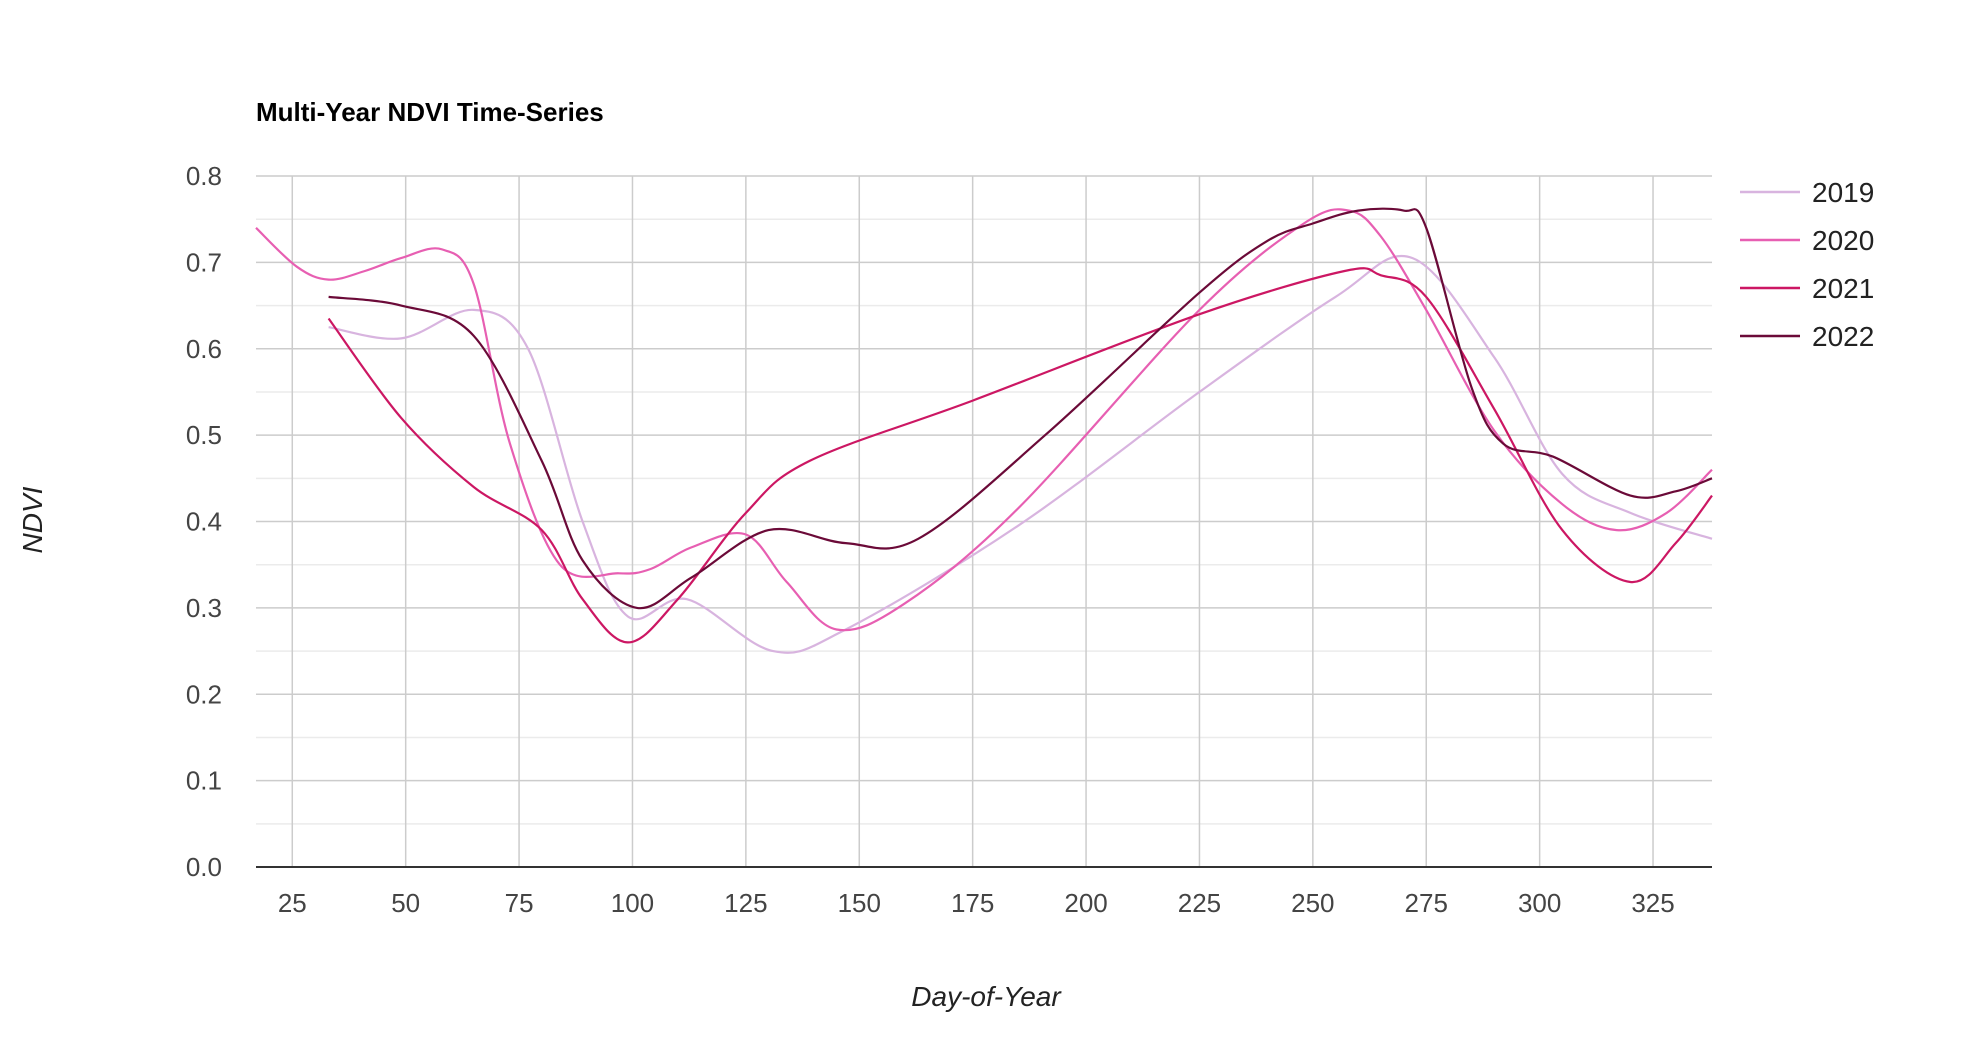  Describe the element at coordinates (204, 349) in the screenshot. I see `y-tick-label: 0.6` at that location.